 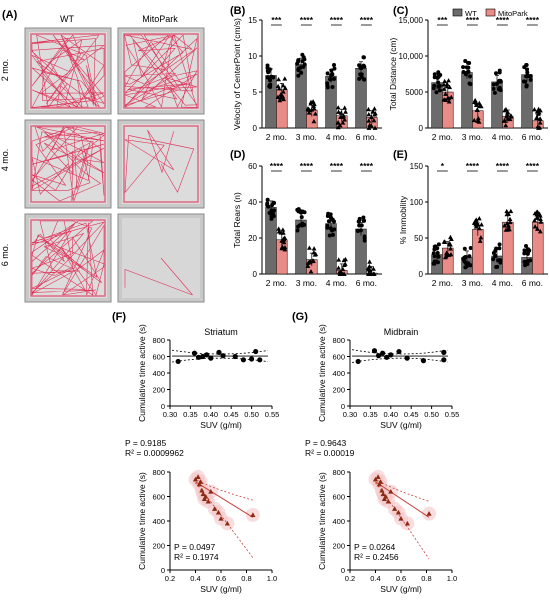 I want to click on y-tick-label: 600, so click(x=338, y=497).